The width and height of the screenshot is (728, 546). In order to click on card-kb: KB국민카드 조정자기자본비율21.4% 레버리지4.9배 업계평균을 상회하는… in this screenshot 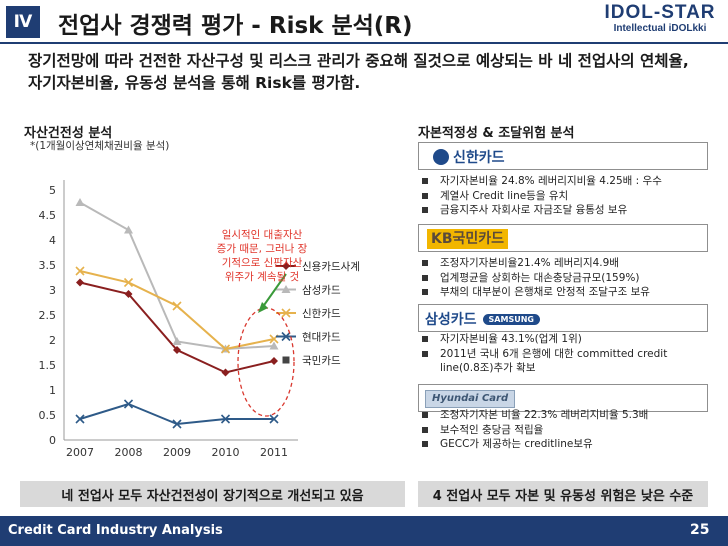, I will do `click(563, 262)`.